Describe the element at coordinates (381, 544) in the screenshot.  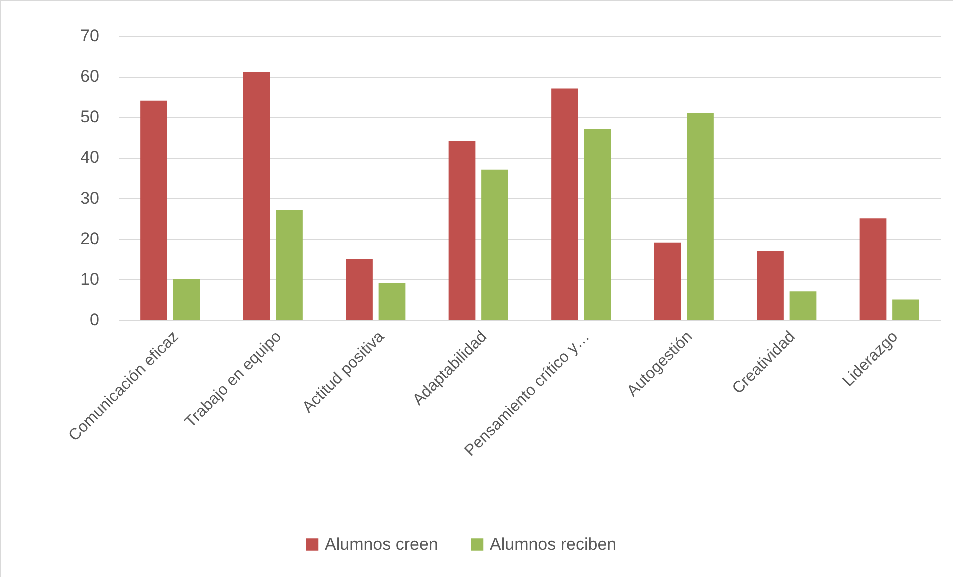
I see `legend-label: Alumnos creen` at that location.